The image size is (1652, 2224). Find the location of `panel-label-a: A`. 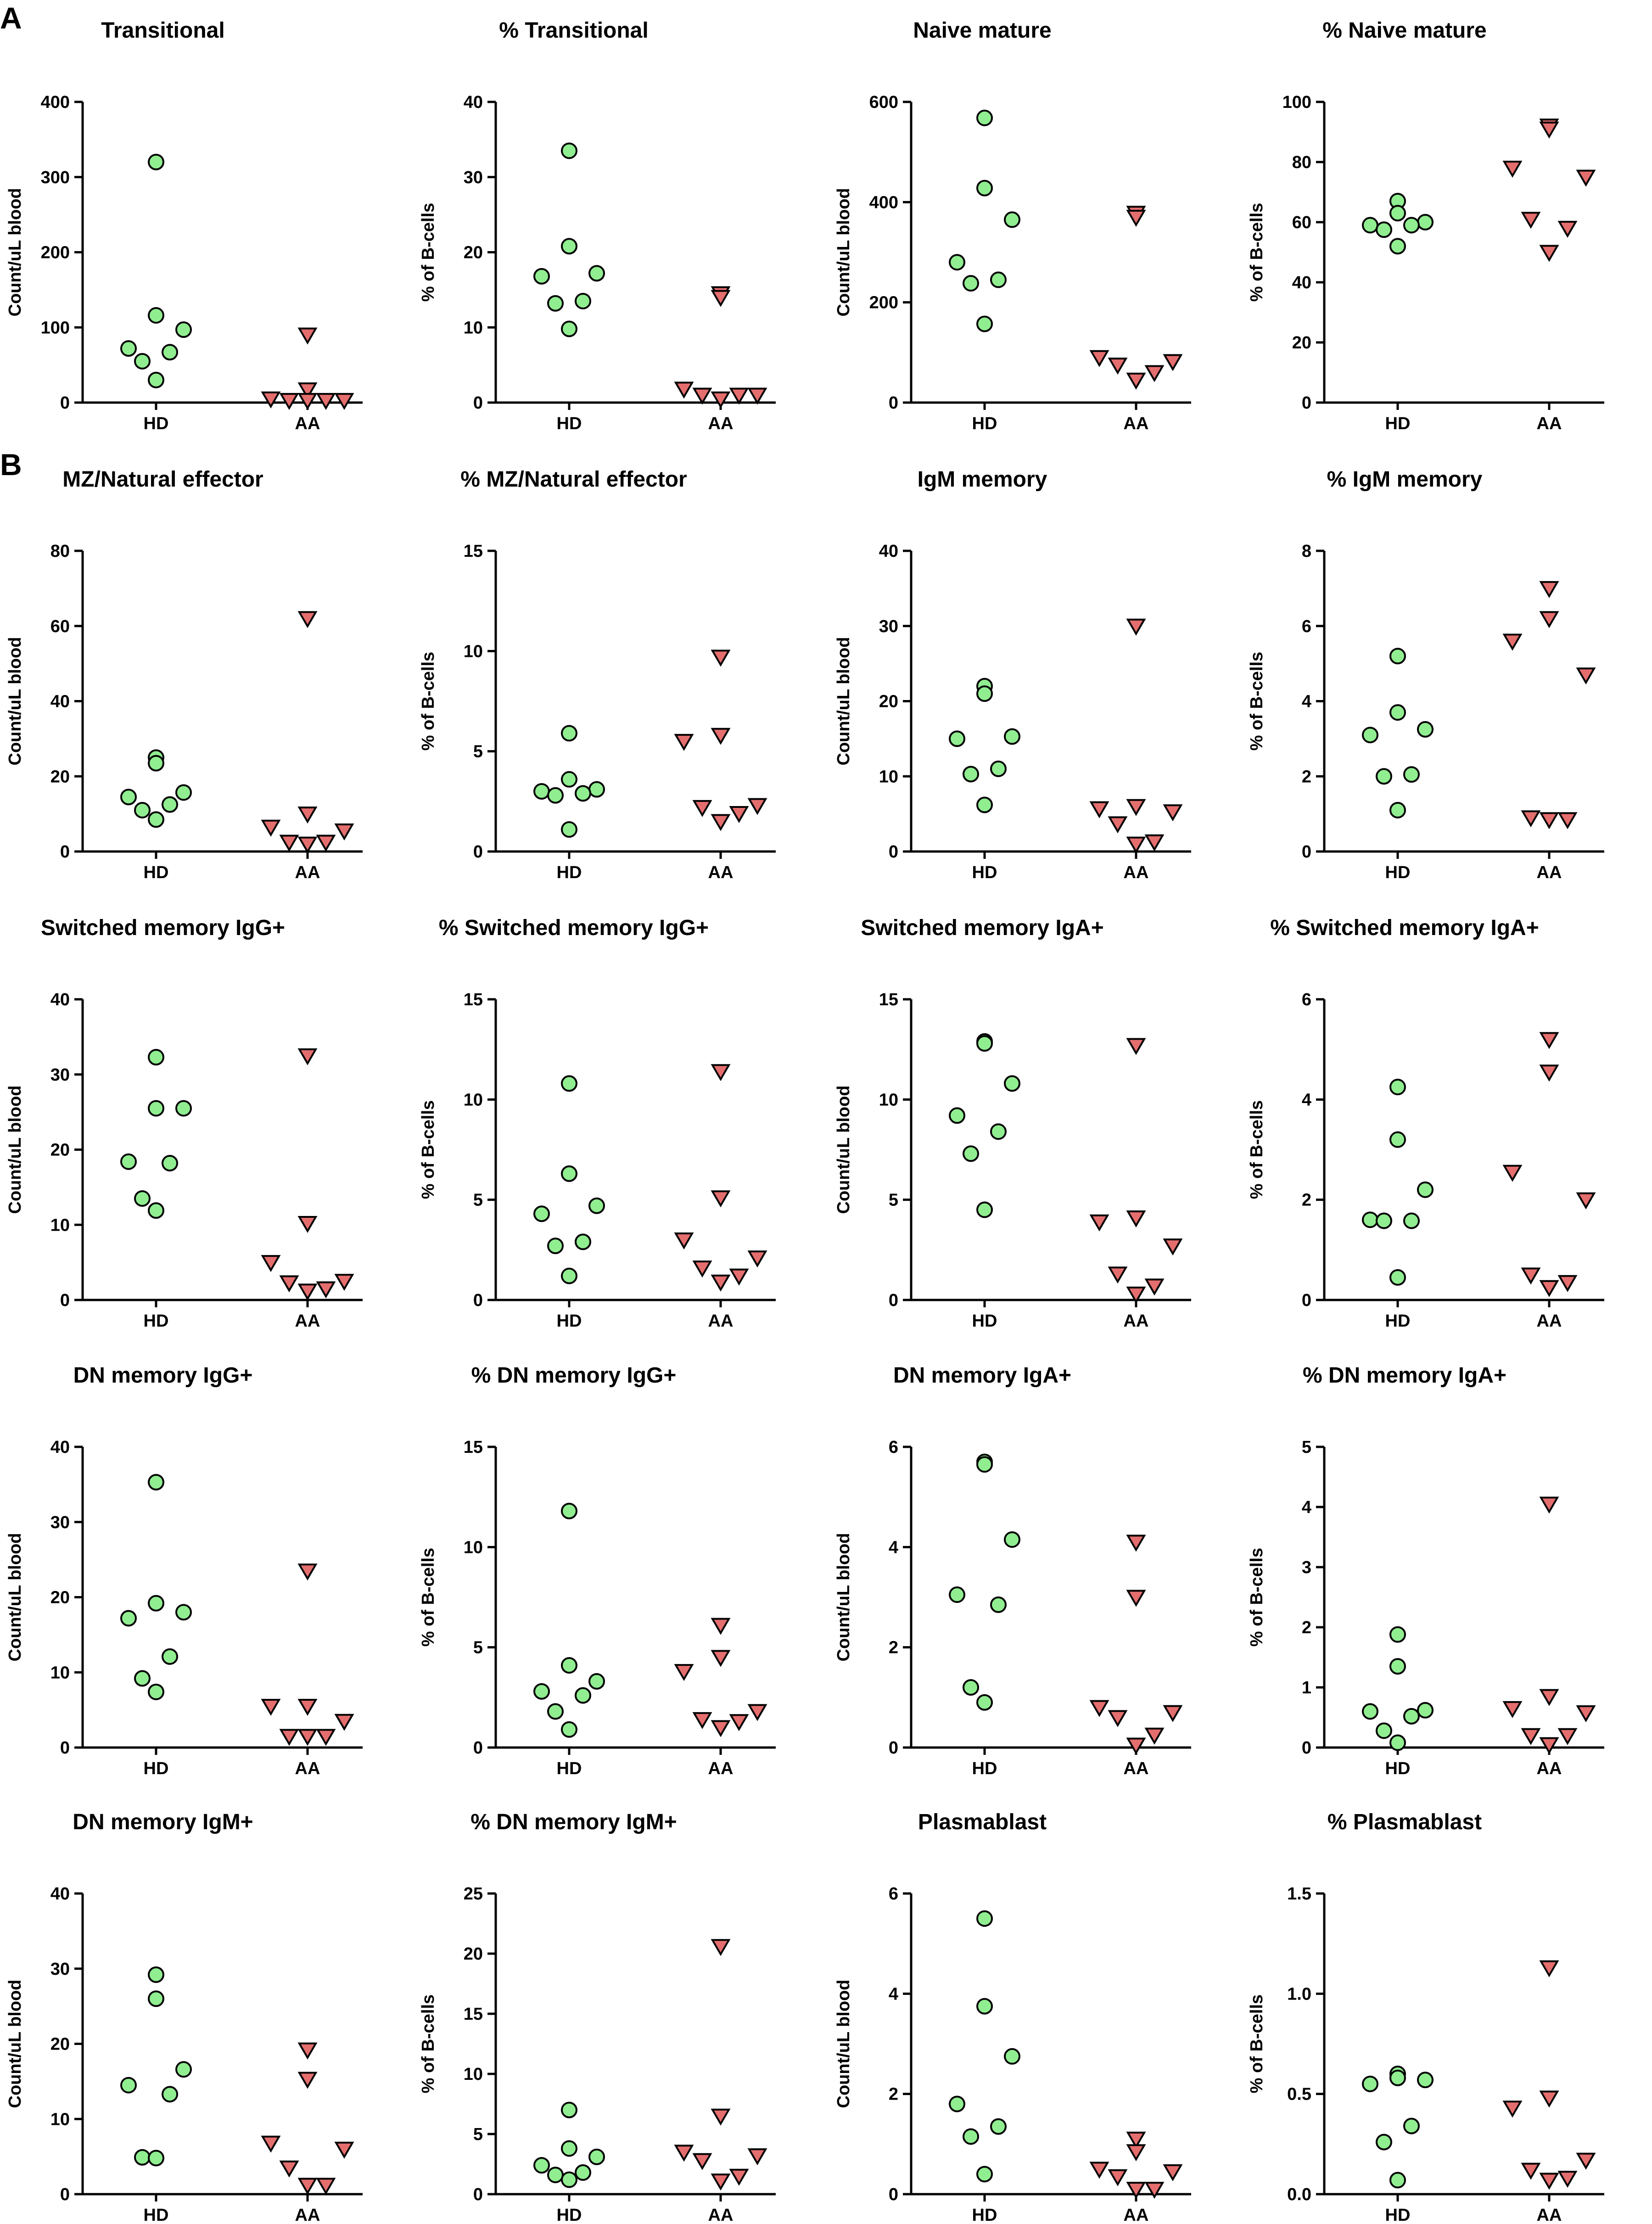

panel-label-a: A is located at coordinates (11, 18).